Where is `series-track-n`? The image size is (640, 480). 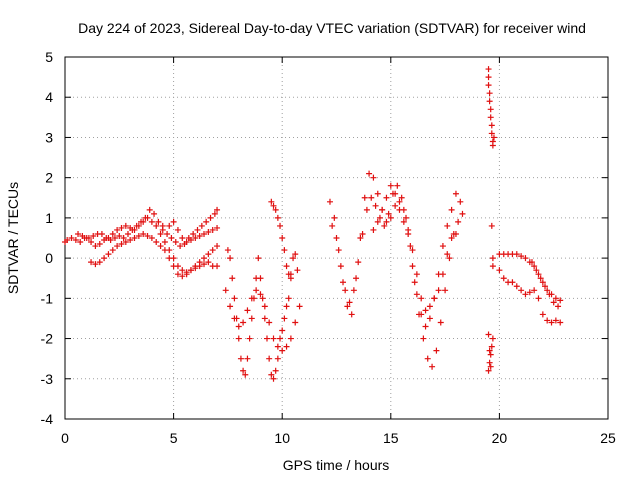 series-track-n is located at coordinates (545, 284).